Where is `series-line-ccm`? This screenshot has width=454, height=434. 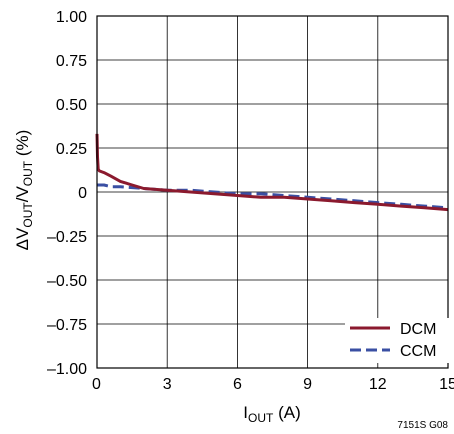
series-line-ccm is located at coordinates (273, 196).